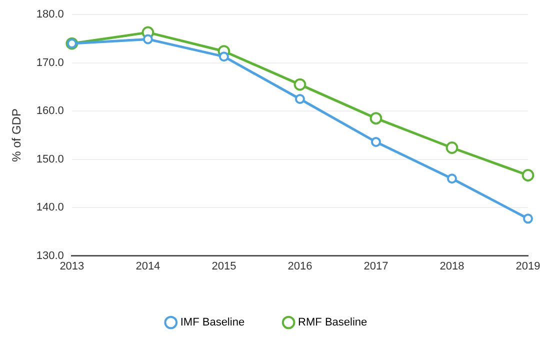 The width and height of the screenshot is (550, 342). Describe the element at coordinates (50, 111) in the screenshot. I see `y-tick-label: 160.0` at that location.